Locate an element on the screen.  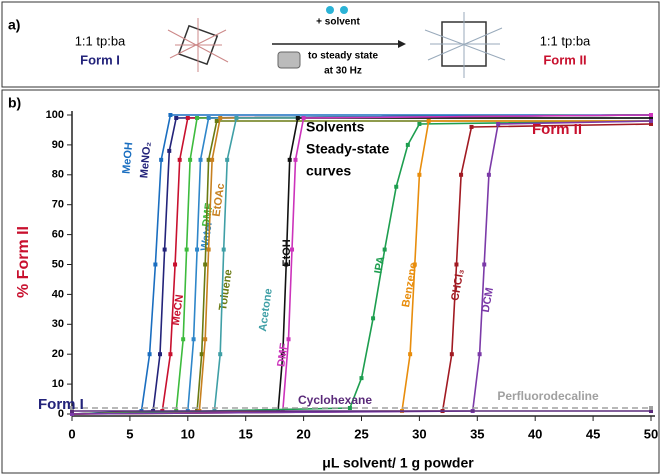
y-tick-label: 60 is located at coordinates (58, 235).